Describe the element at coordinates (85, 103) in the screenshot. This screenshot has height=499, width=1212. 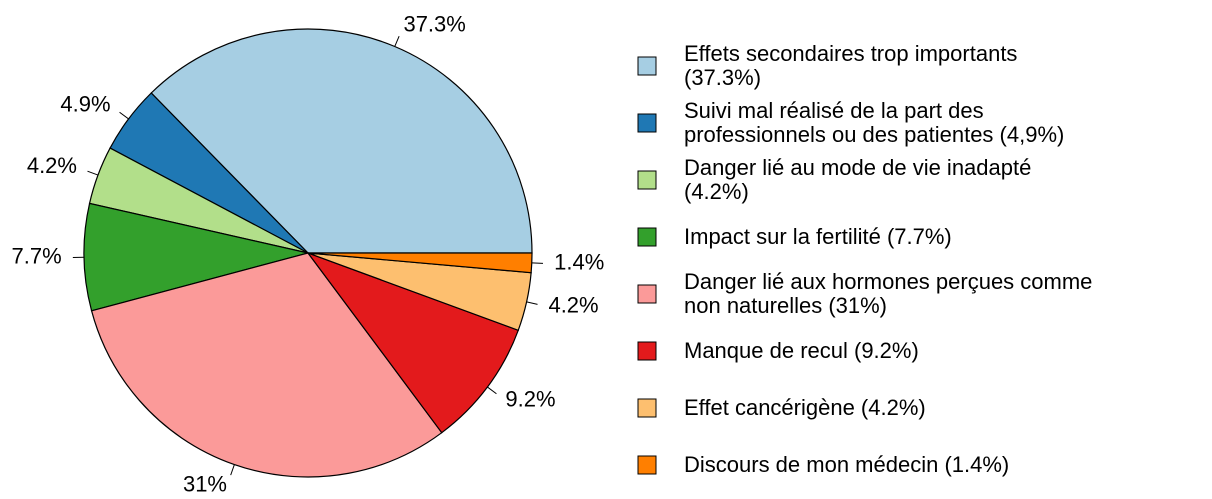
I see `data-label: 4.9%` at that location.